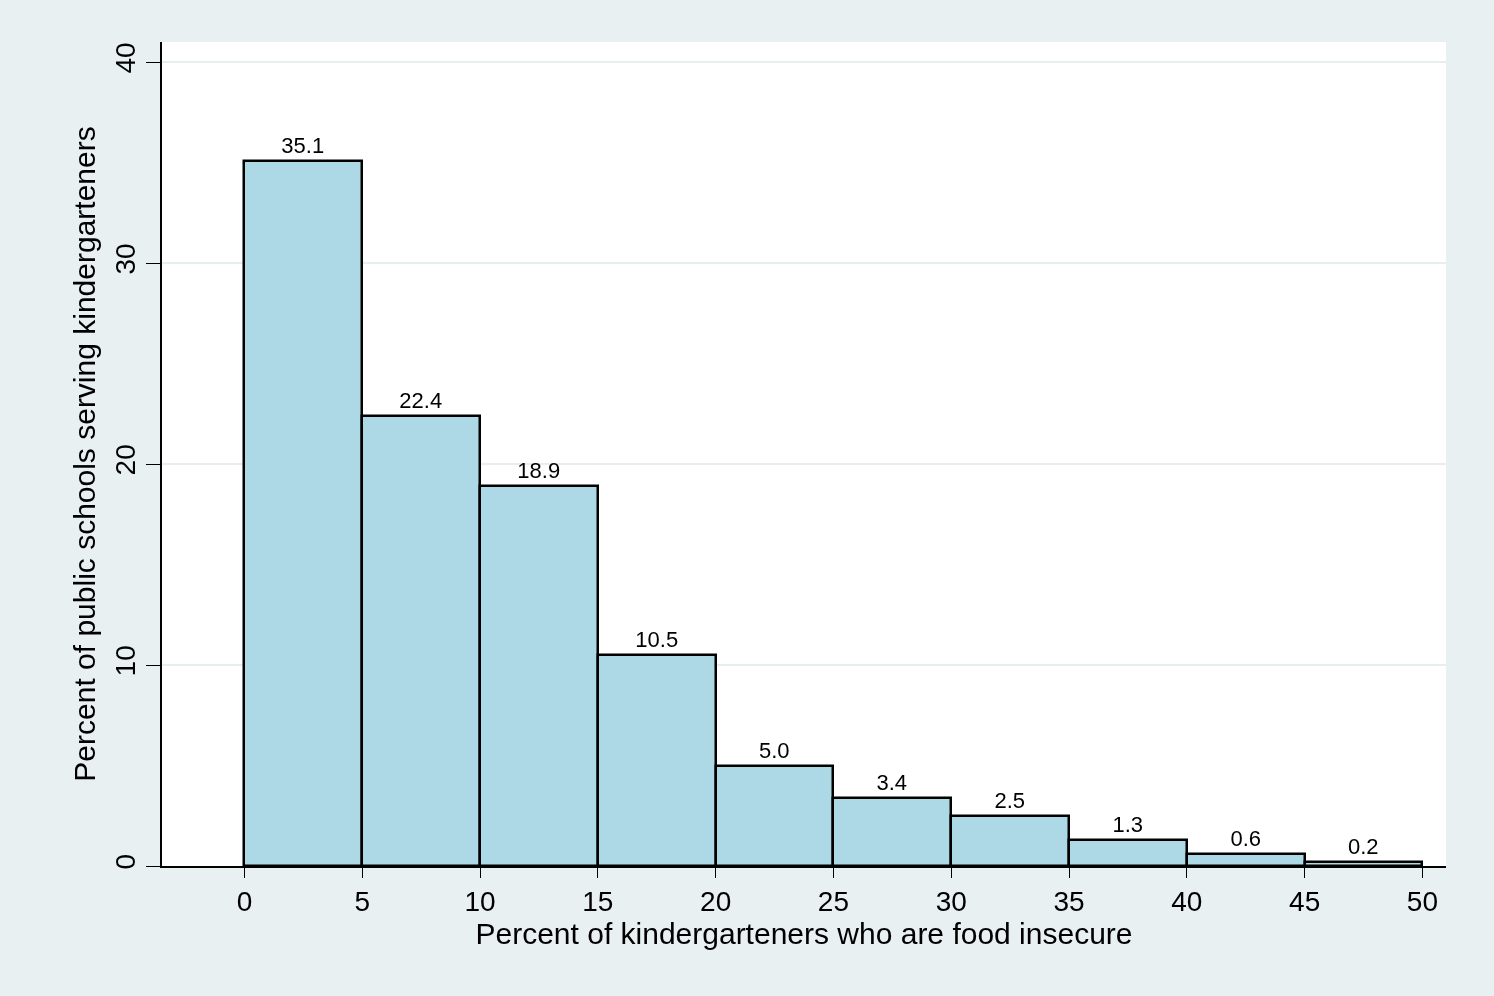 This screenshot has height=996, width=1494. Describe the element at coordinates (1069, 902) in the screenshot. I see `x-tick-label: 35` at that location.